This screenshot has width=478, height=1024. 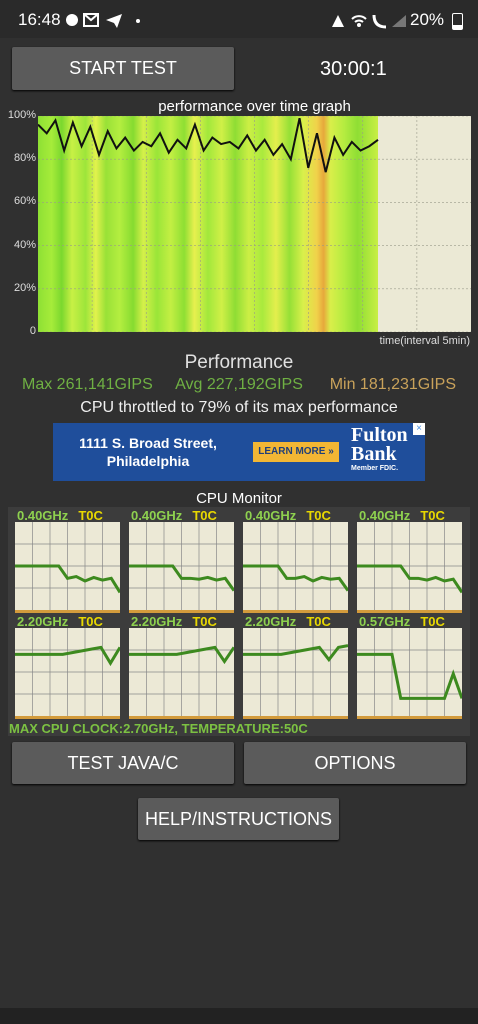 I want to click on x-axis-label: time(interval 5min), so click(x=424, y=341).